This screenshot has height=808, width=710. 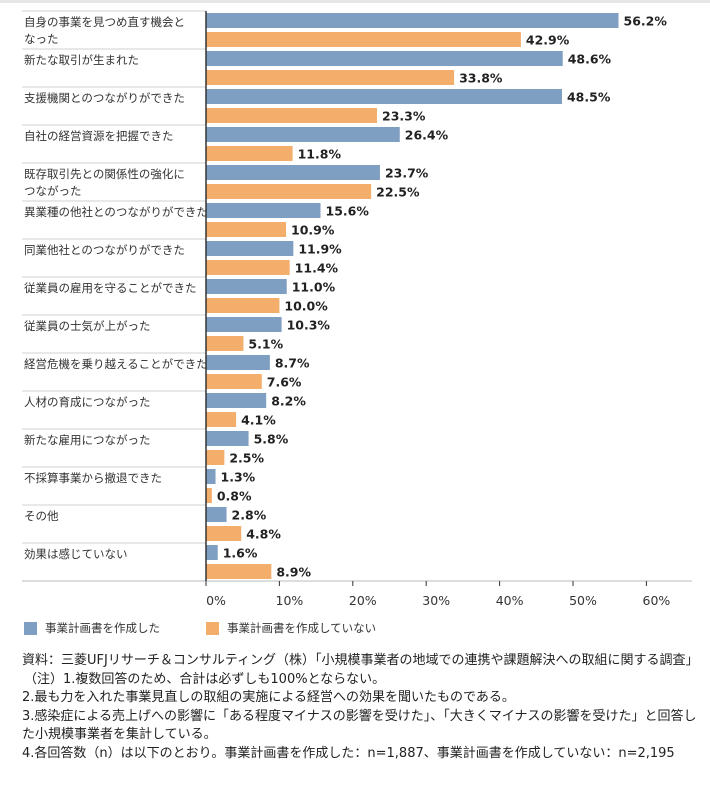 I want to click on value-label-not-created: 22.5%, so click(x=398, y=192).